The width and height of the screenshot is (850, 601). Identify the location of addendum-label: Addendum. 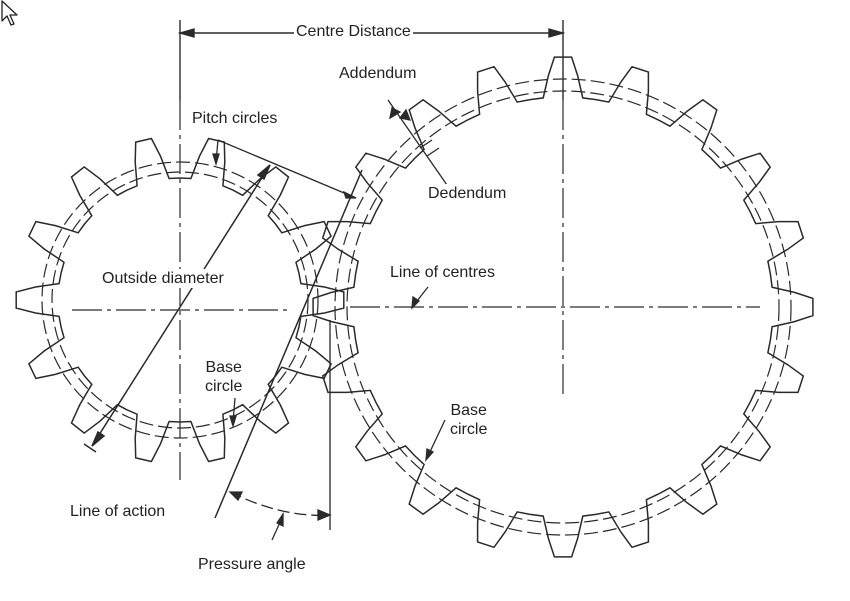
(378, 73).